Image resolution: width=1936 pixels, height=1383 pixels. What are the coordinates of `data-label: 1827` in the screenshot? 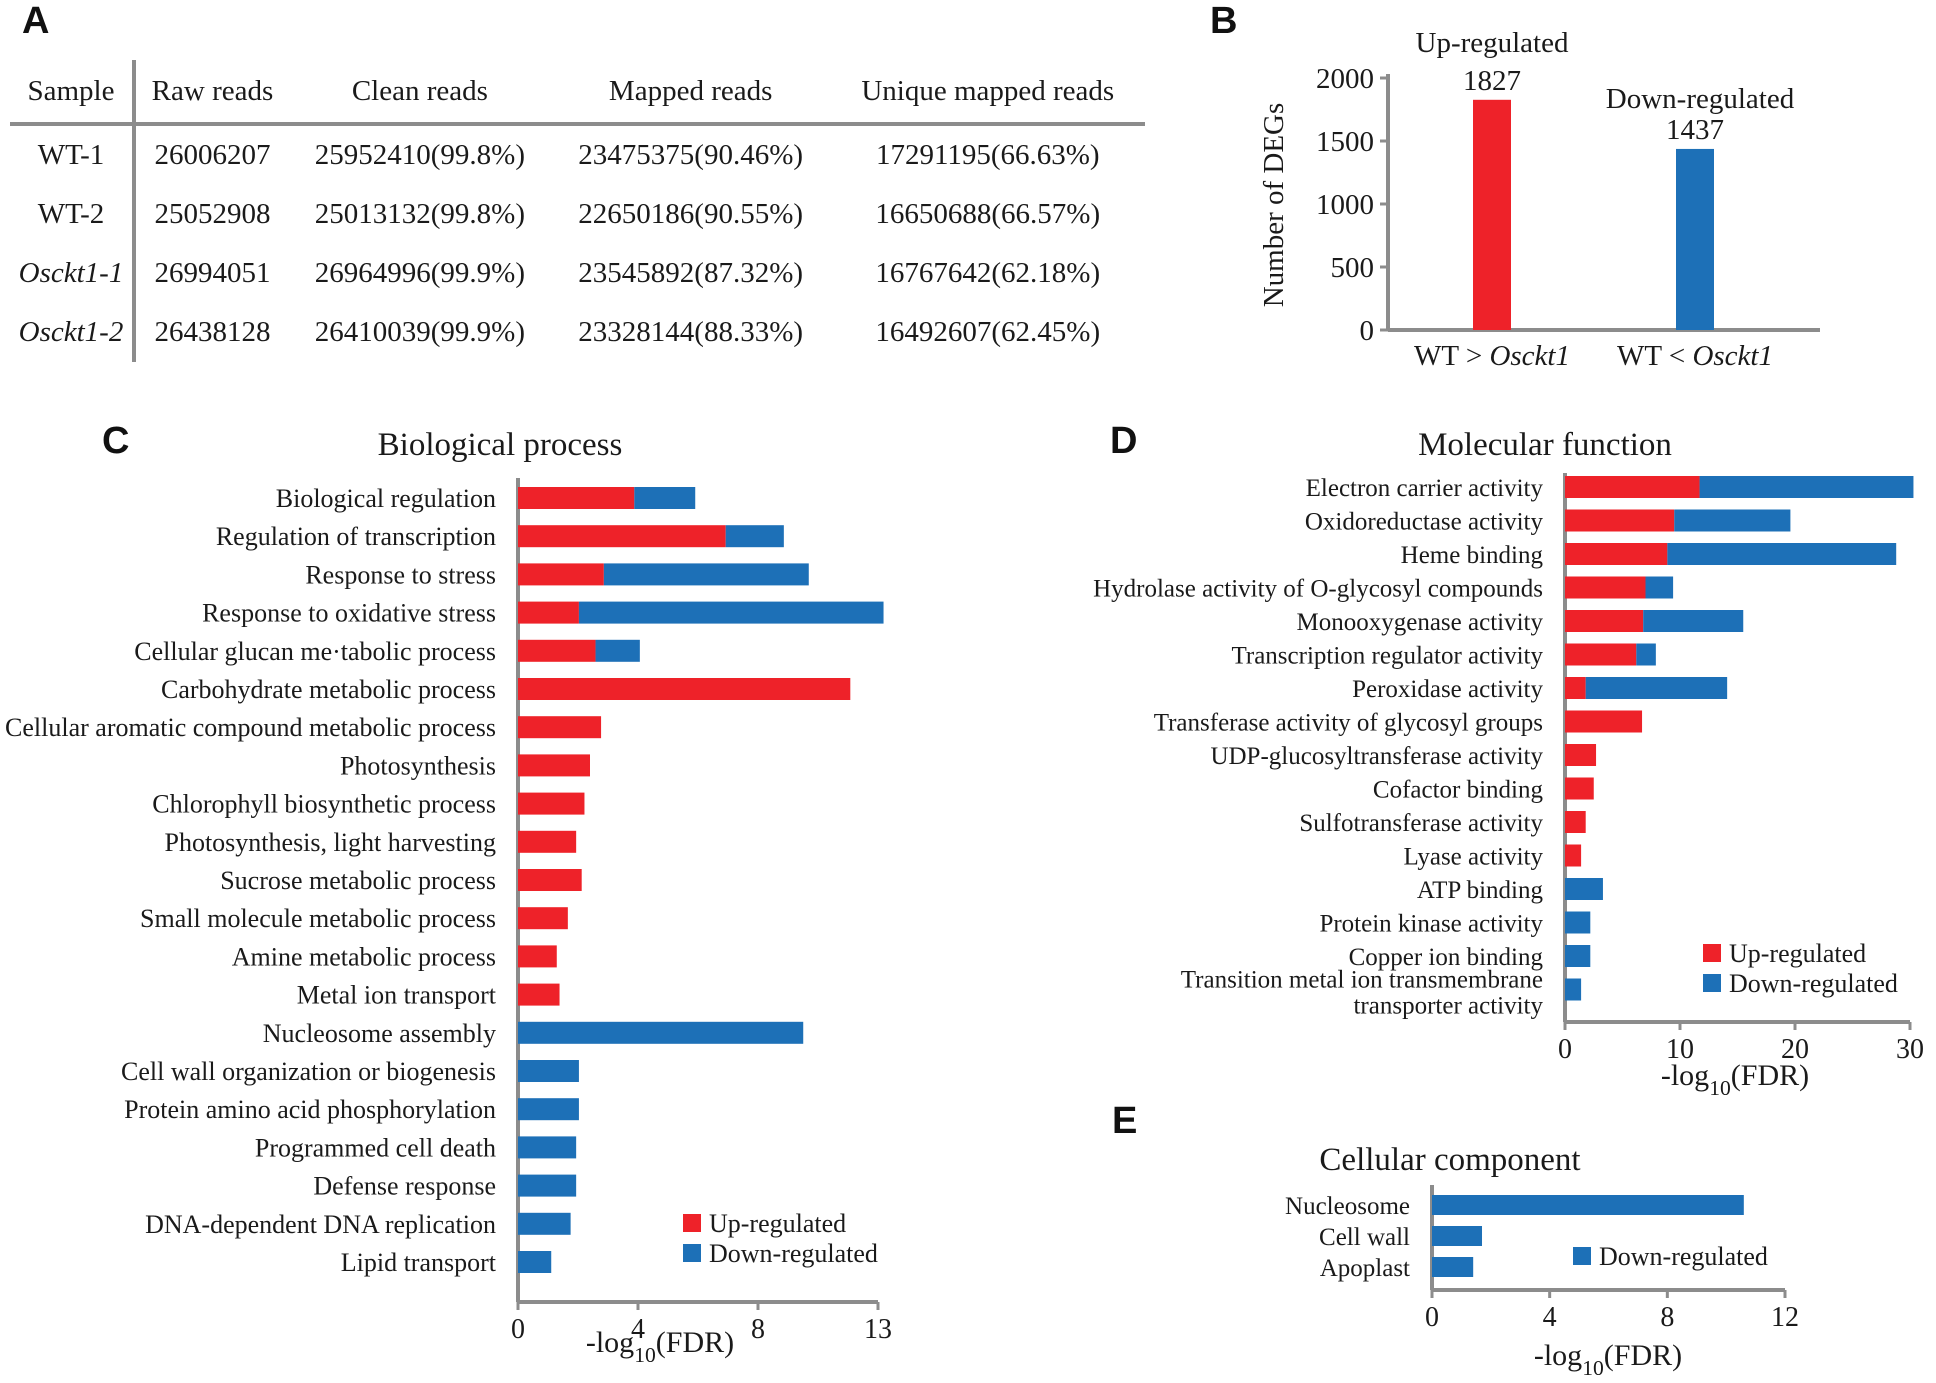 It's located at (1492, 81).